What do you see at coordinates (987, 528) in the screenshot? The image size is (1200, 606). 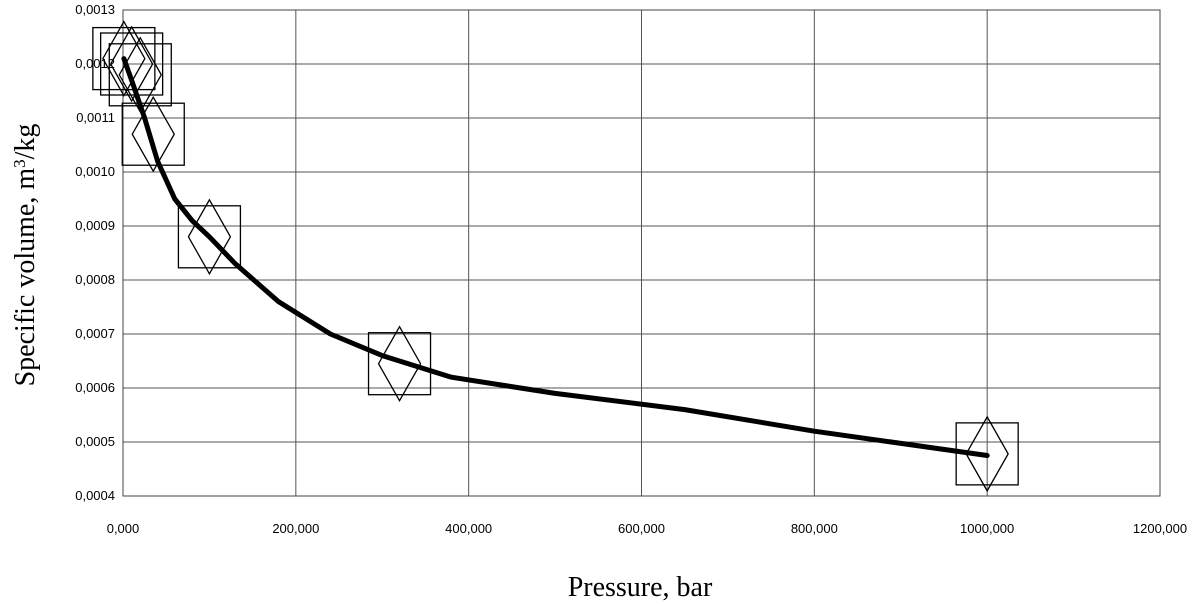 I see `x-tick-label: 1000,000` at bounding box center [987, 528].